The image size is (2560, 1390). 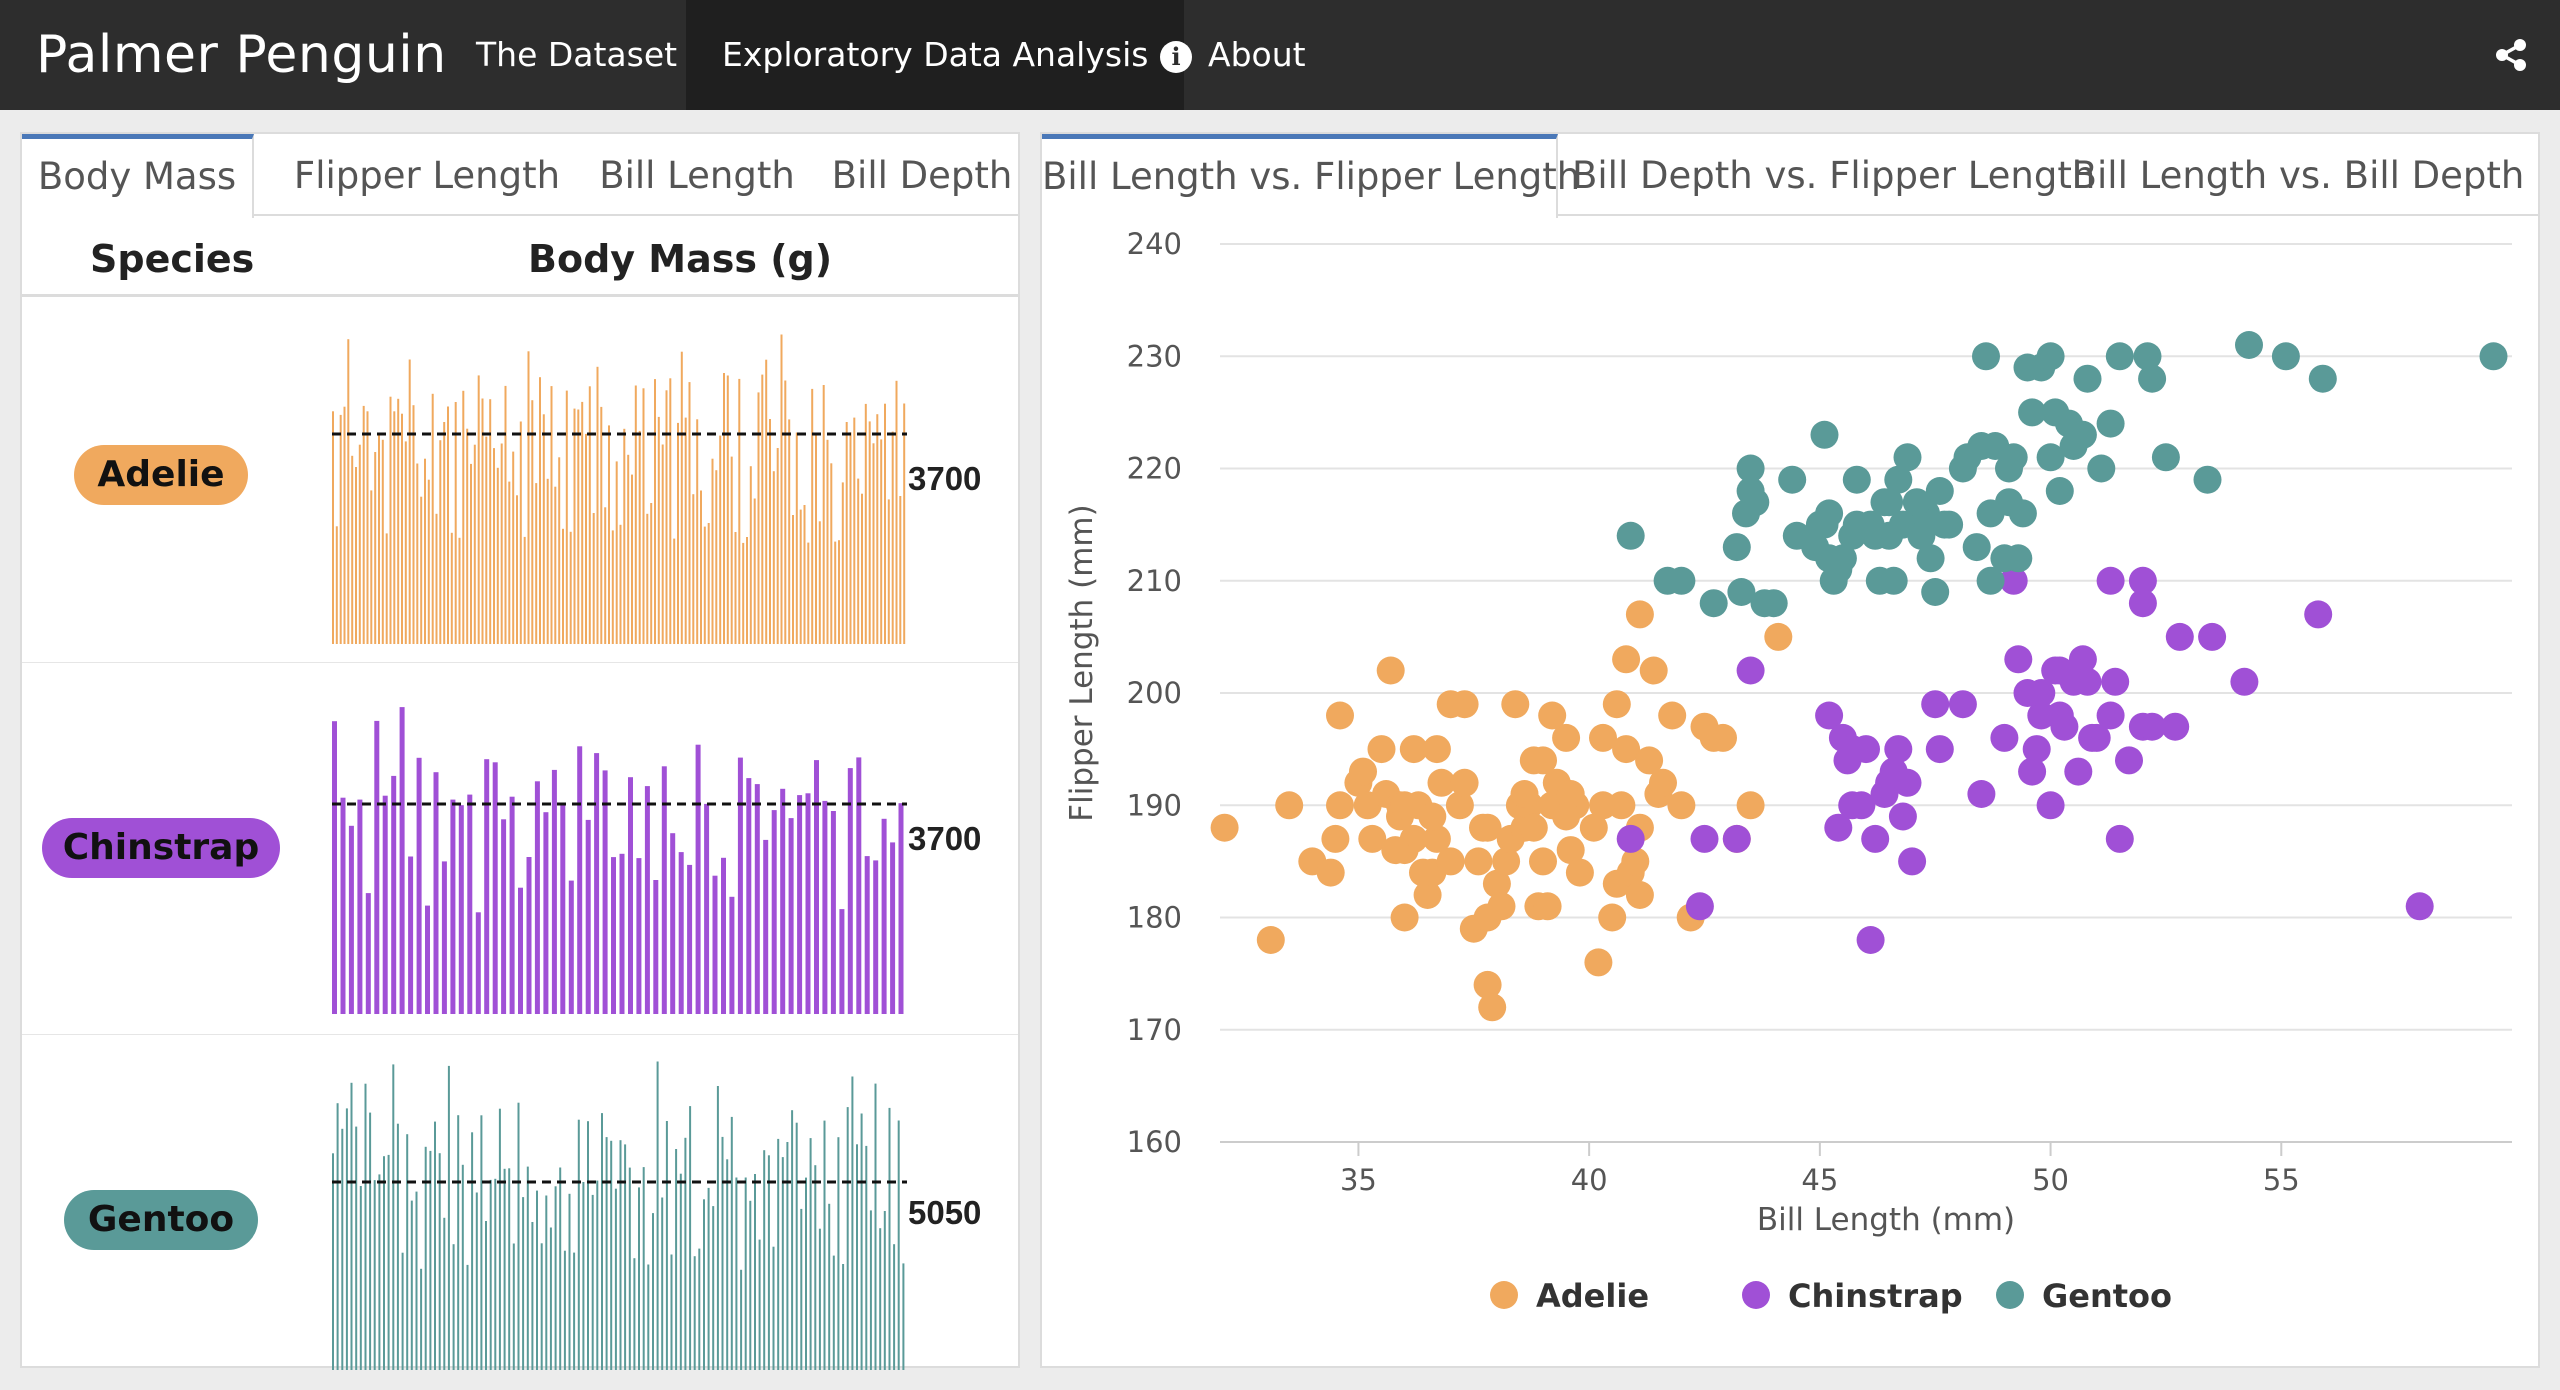 I want to click on app-title: Palmer Penguin, so click(x=241, y=55).